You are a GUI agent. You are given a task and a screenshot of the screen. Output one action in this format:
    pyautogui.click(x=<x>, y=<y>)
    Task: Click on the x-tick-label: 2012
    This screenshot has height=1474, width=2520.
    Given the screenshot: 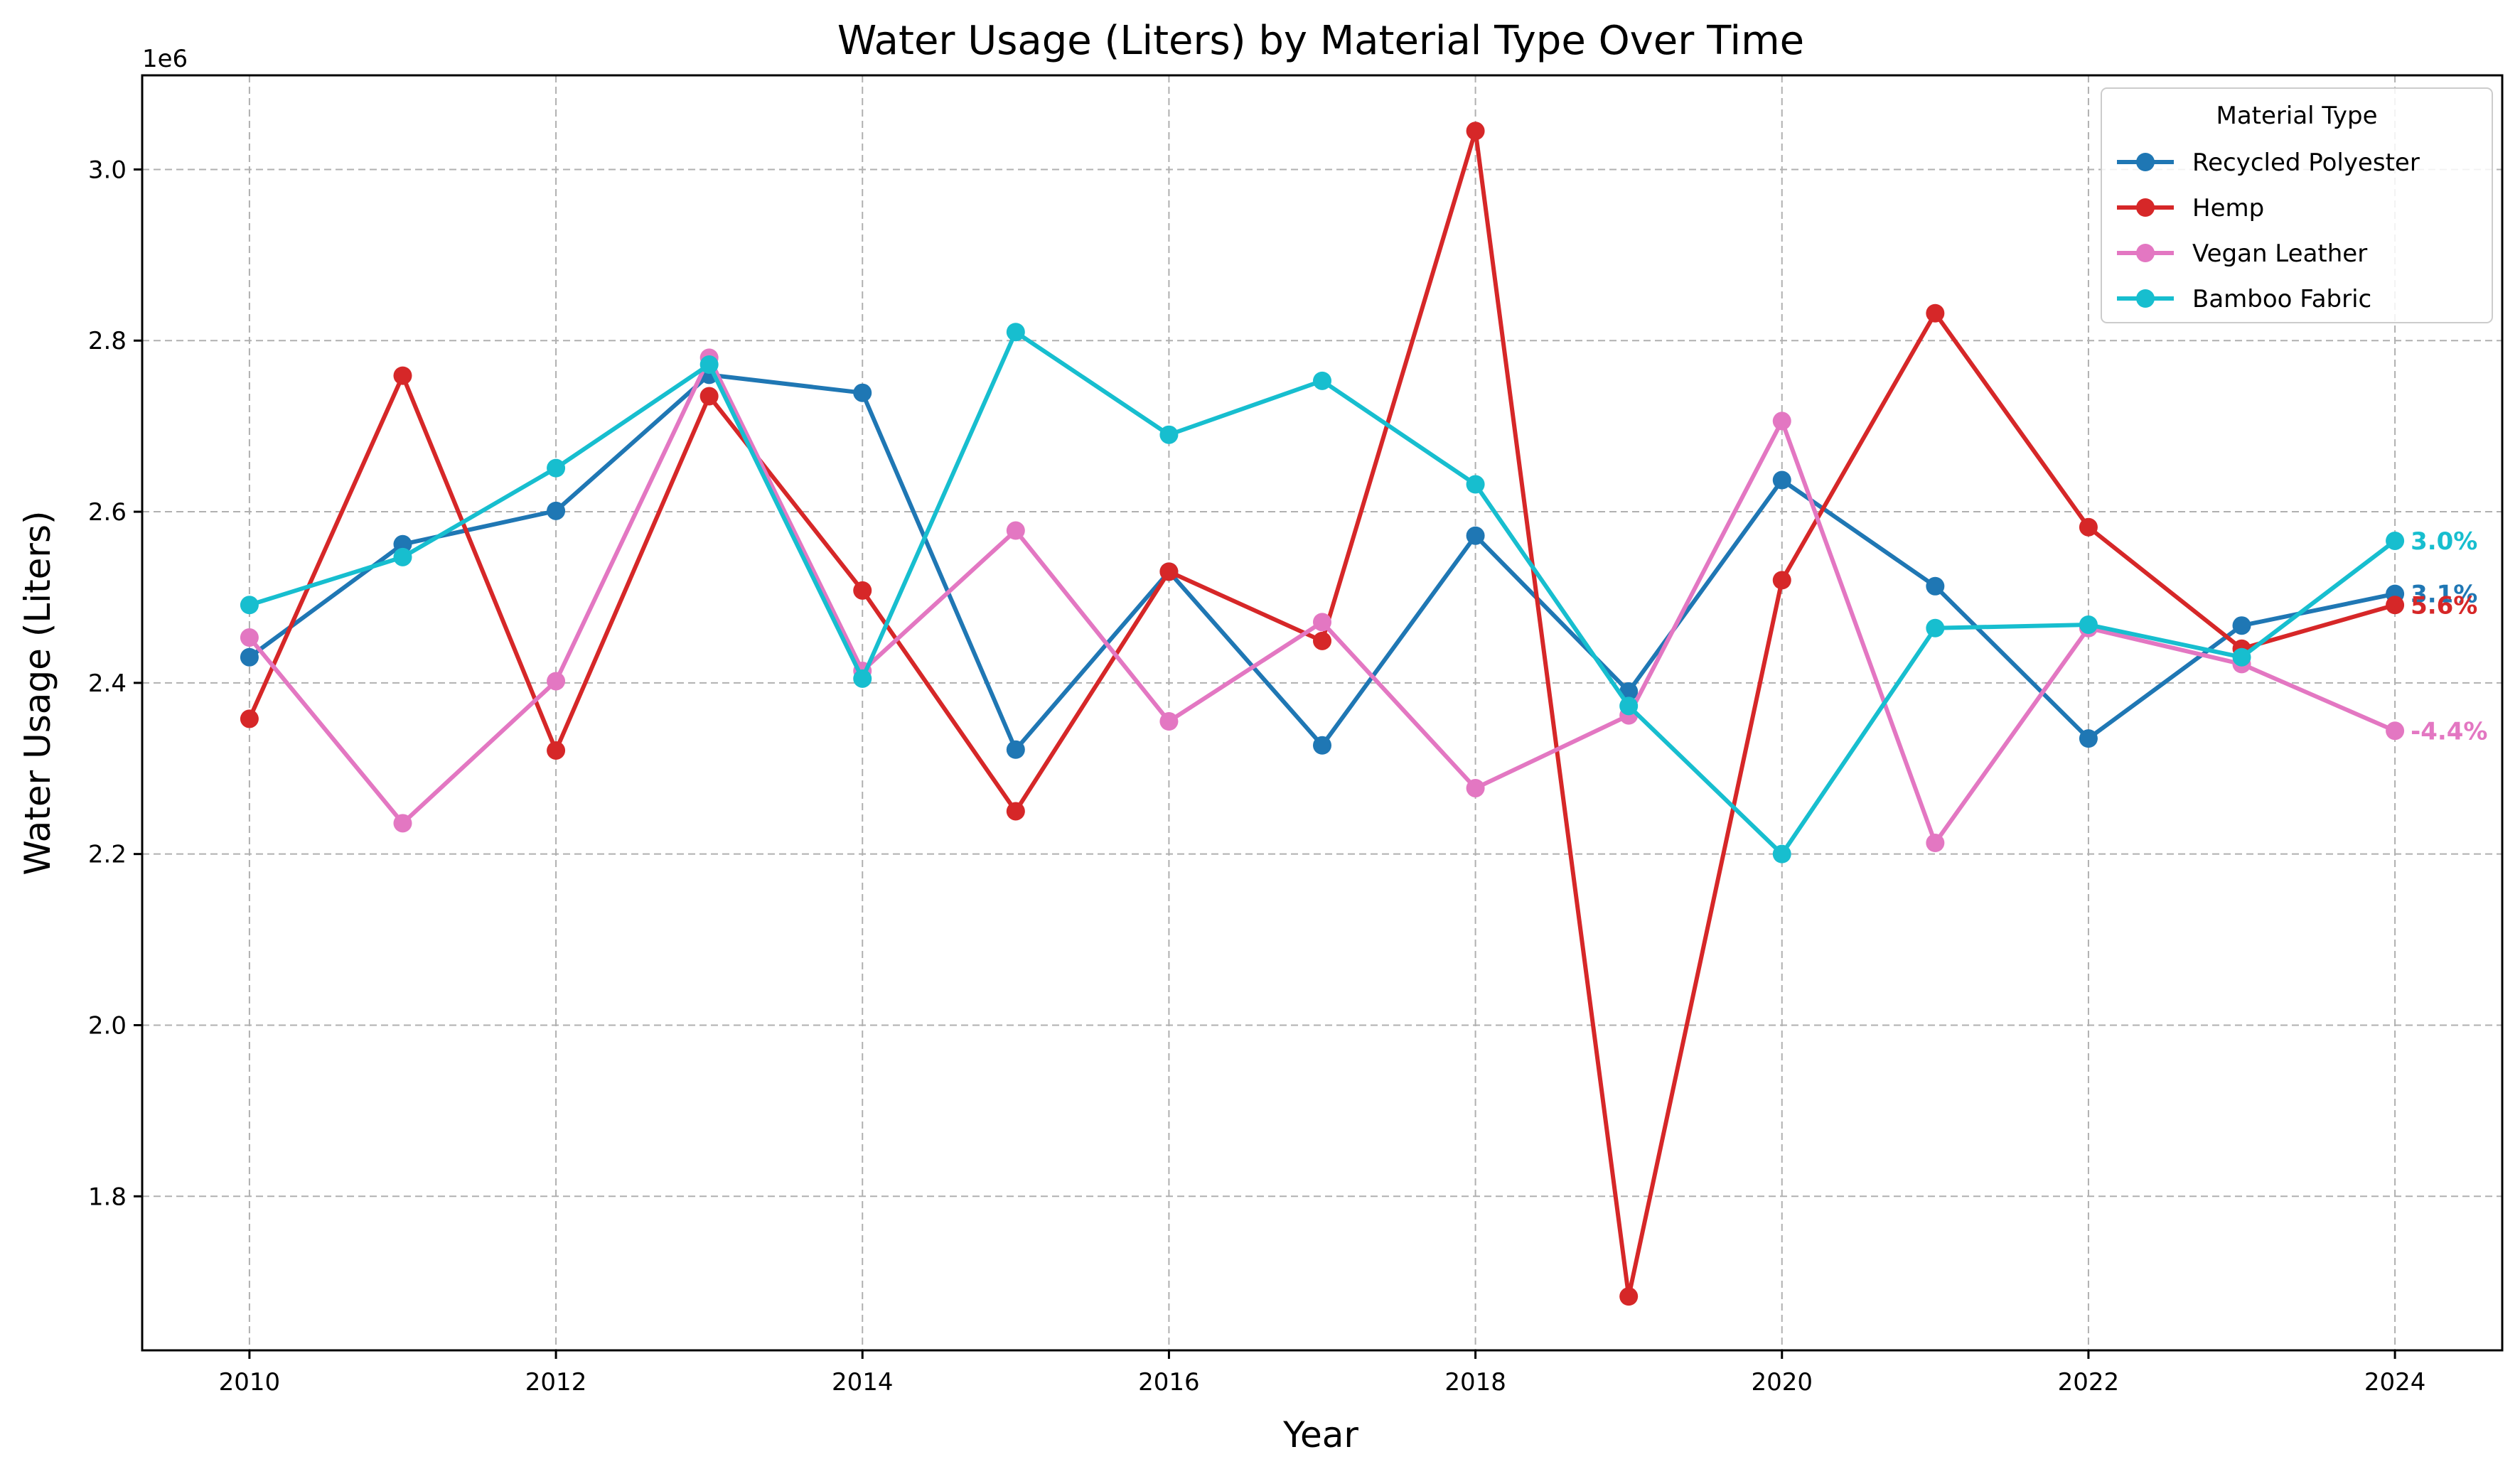 What is the action you would take?
    pyautogui.click(x=556, y=1382)
    